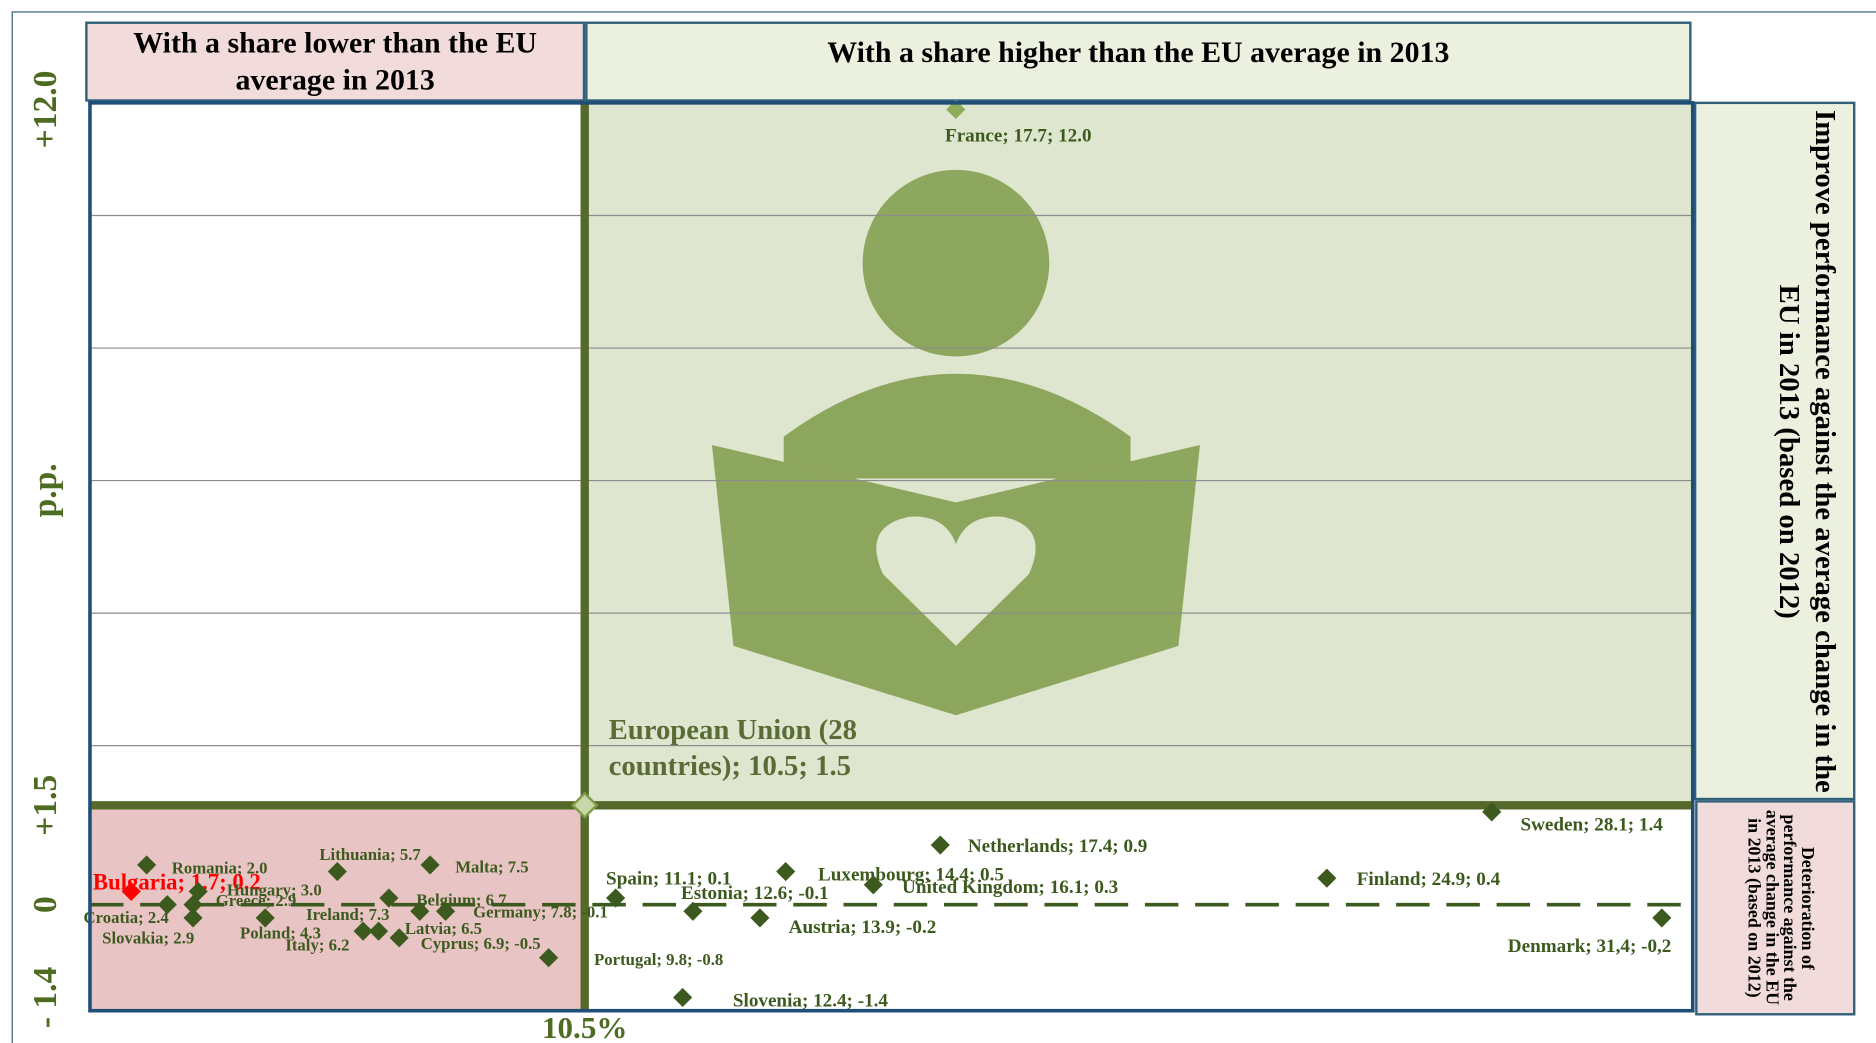 The height and width of the screenshot is (1043, 1876). I want to click on point-label: Luxembourg; 14.4; 0.5, so click(911, 875).